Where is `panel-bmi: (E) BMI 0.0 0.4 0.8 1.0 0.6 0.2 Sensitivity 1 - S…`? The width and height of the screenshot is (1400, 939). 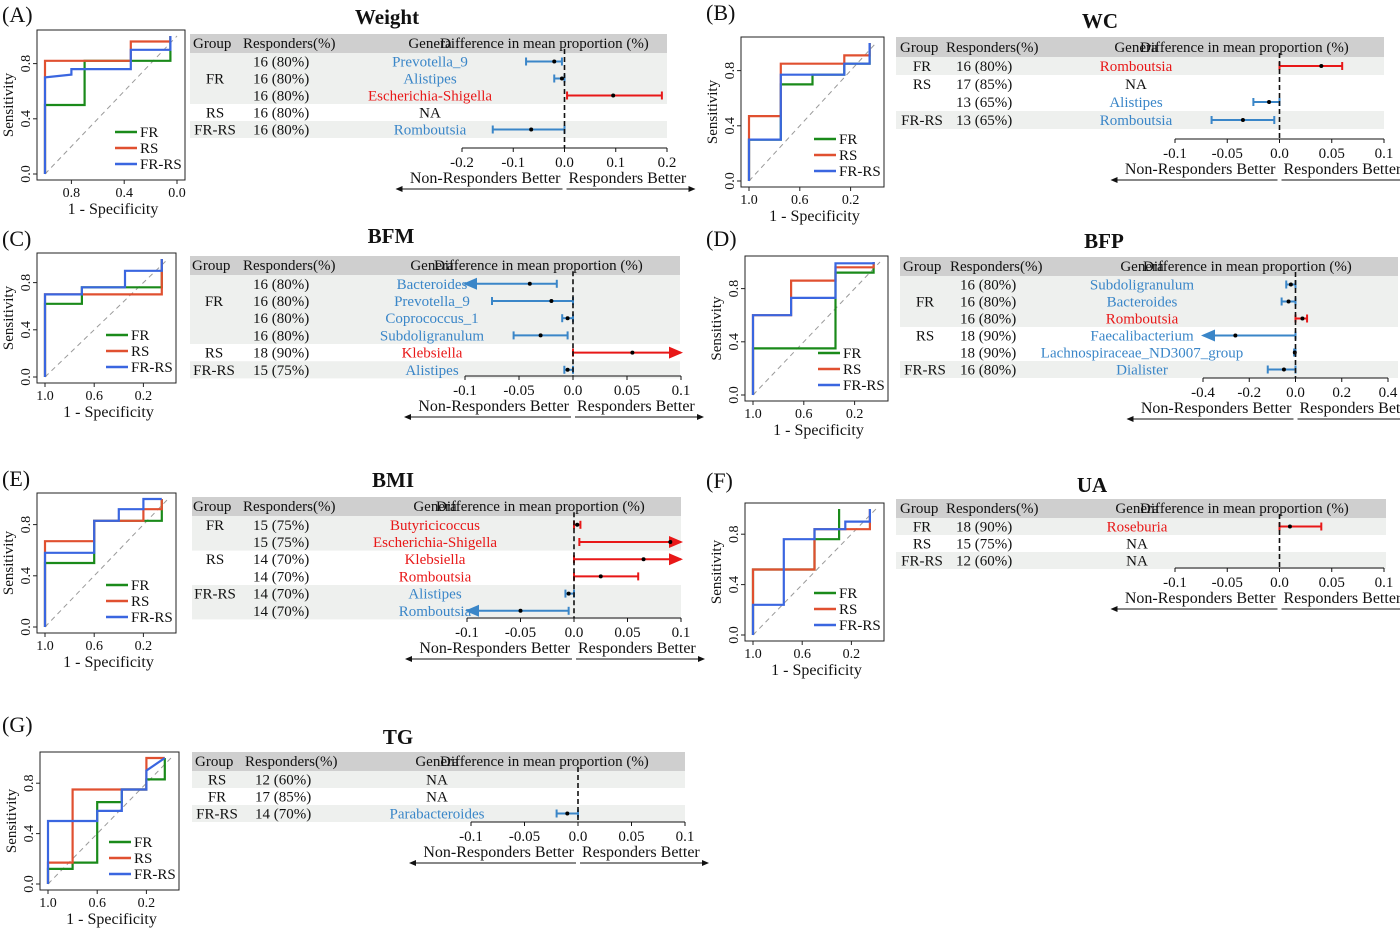 panel-bmi: (E) BMI 0.0 0.4 0.8 1.0 0.6 0.2 Sensitivity 1 - S… is located at coordinates (353, 568).